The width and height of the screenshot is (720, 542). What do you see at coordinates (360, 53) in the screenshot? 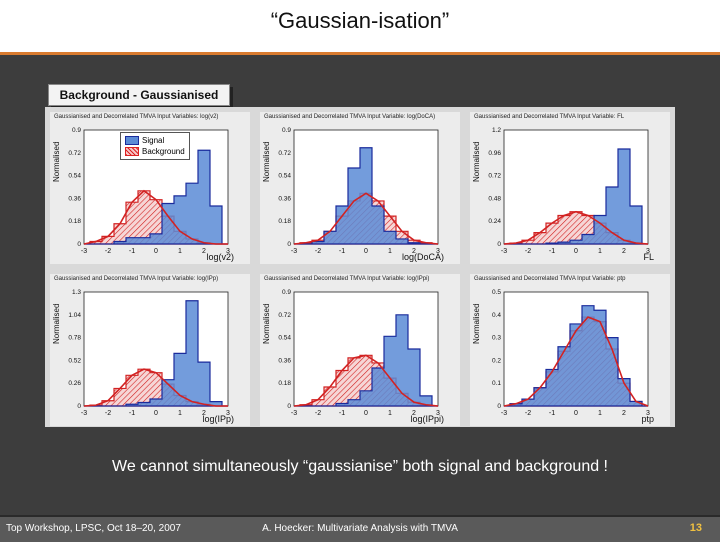
I see `accent-divider` at bounding box center [360, 53].